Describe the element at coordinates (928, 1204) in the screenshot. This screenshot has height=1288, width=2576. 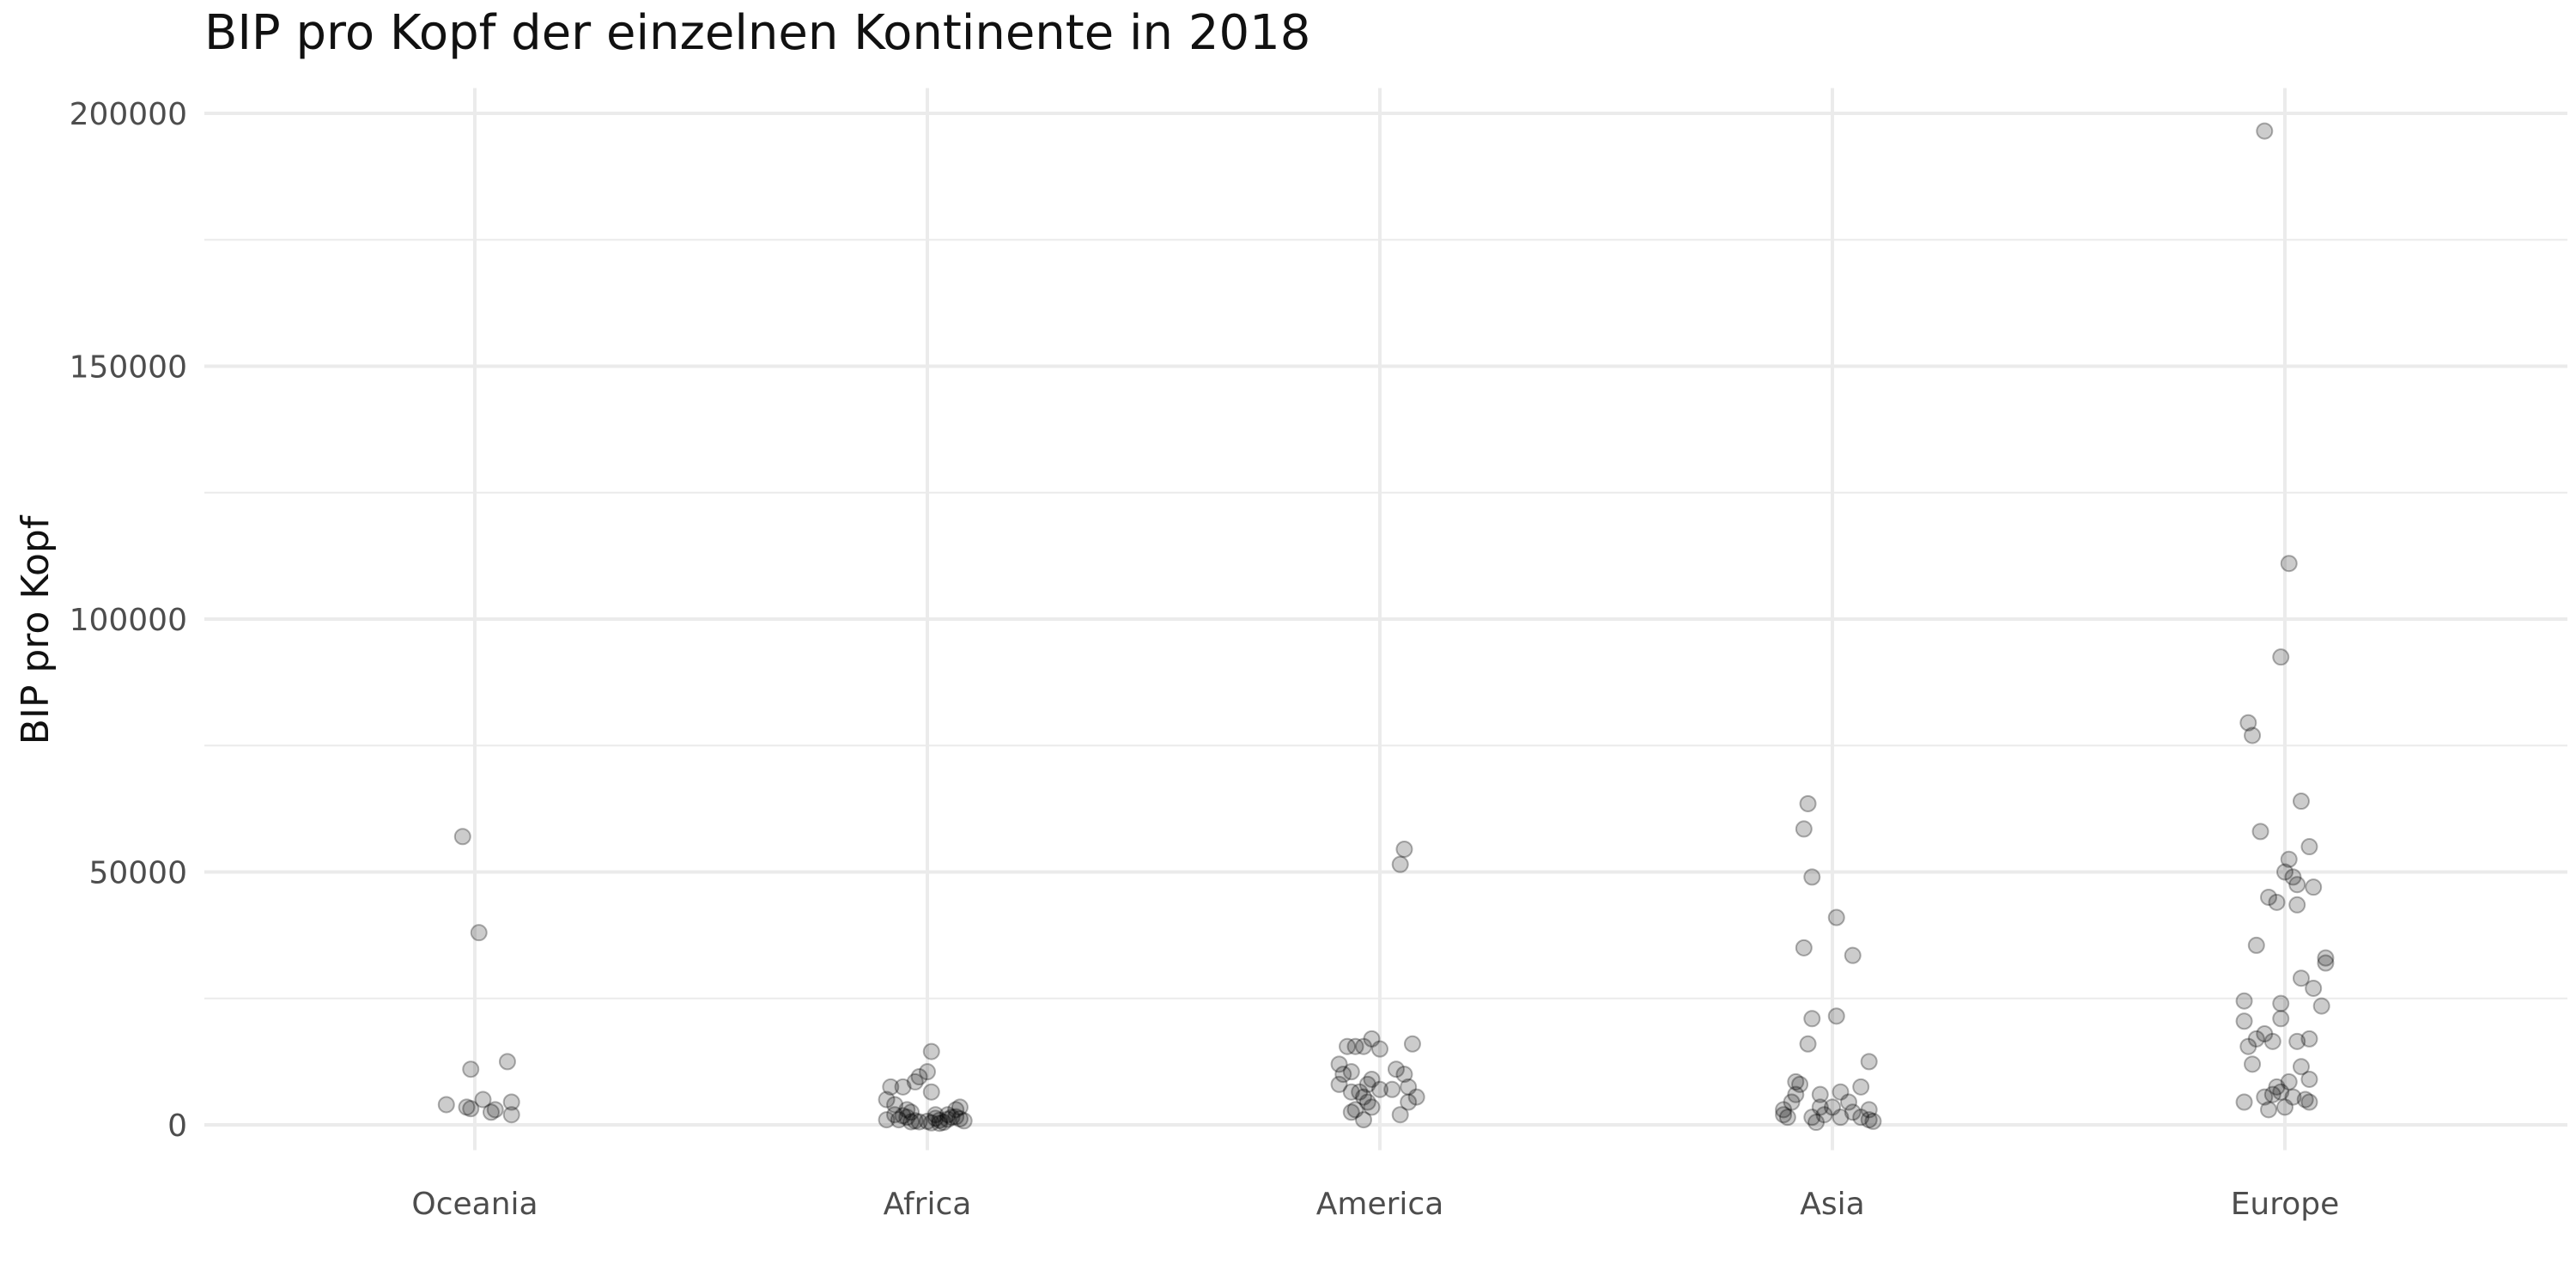
I see `x-tick-label: Africa` at that location.